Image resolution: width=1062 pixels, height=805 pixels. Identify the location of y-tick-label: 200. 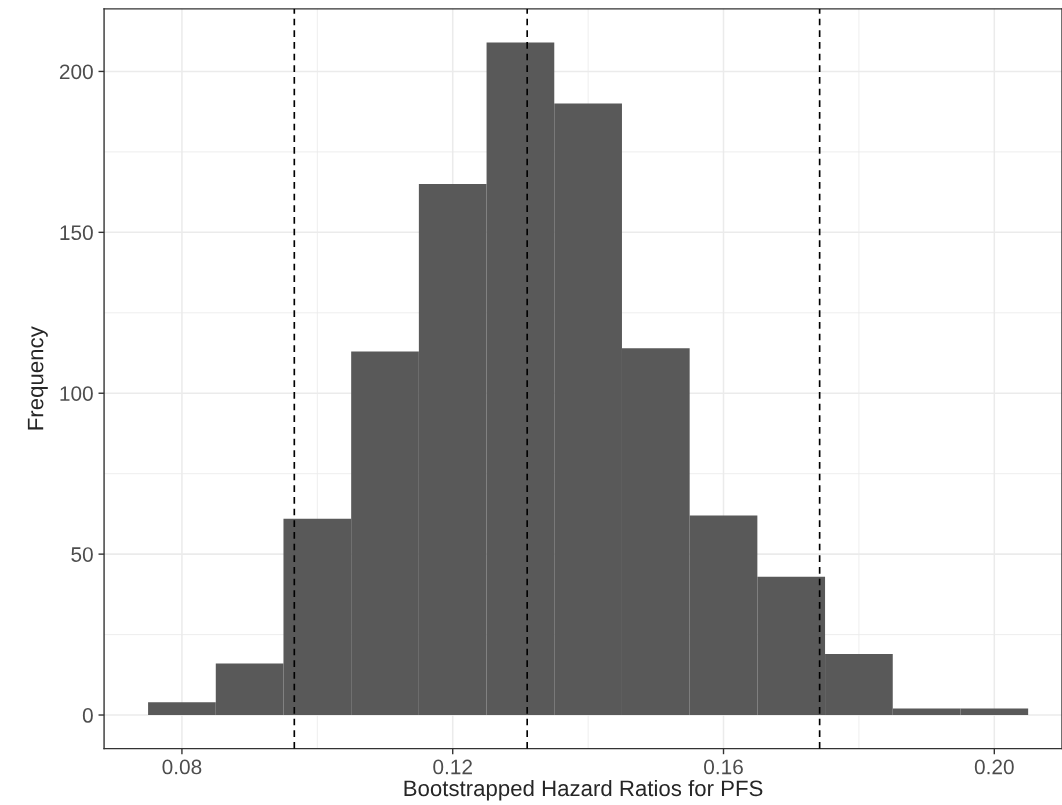
(76, 72).